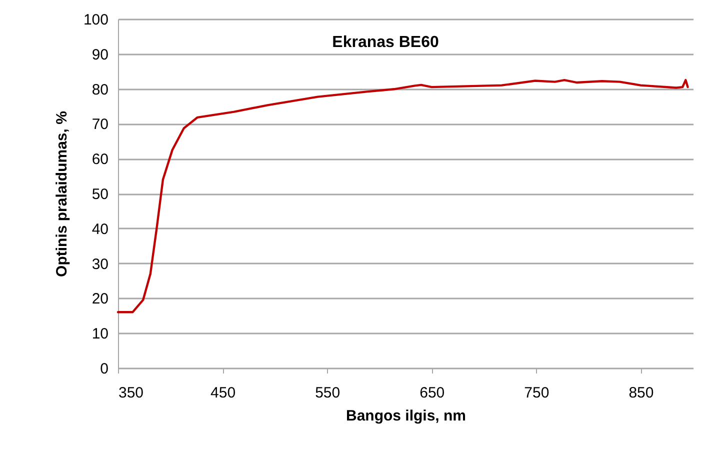 The height and width of the screenshot is (454, 724). What do you see at coordinates (641, 393) in the screenshot?
I see `x-tick-label: 850` at bounding box center [641, 393].